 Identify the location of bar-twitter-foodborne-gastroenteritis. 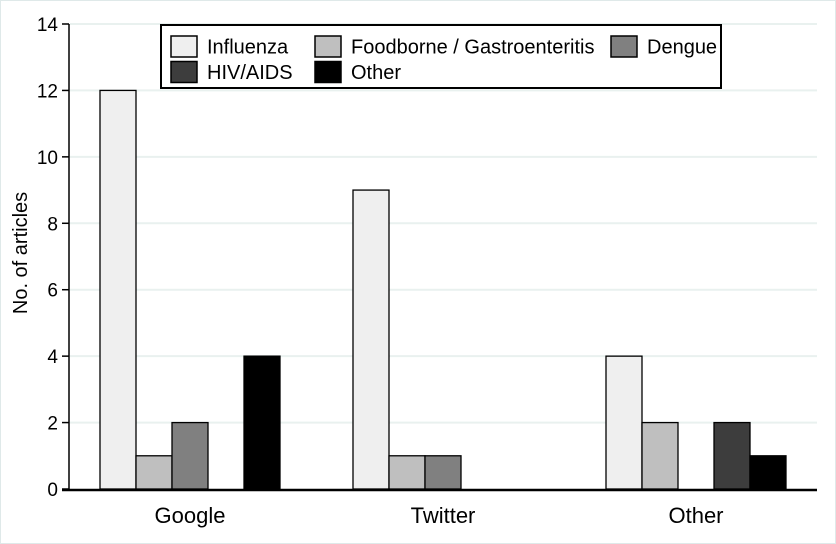
(407, 472).